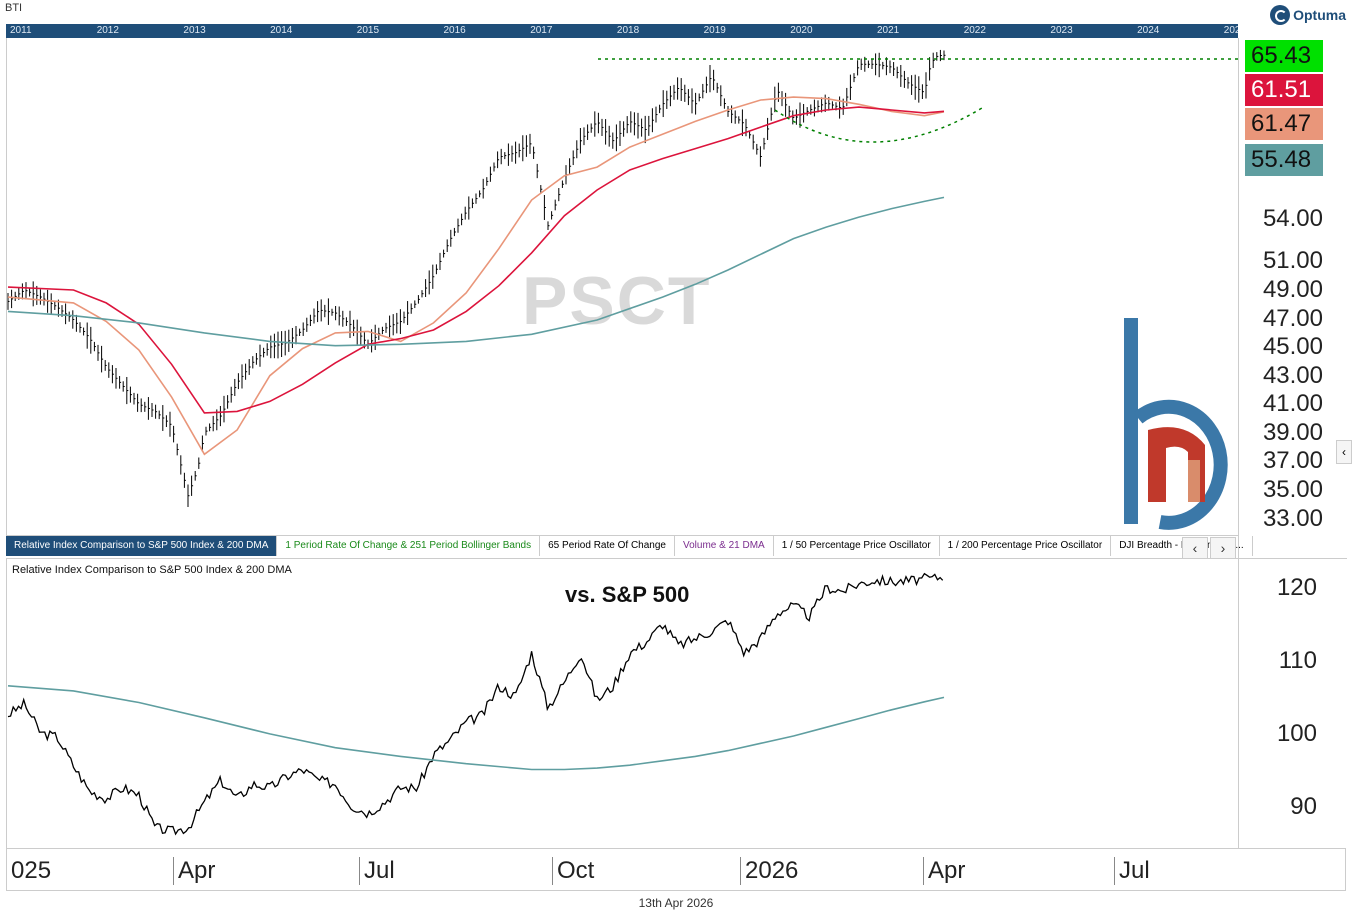 This screenshot has width=1352, height=924. I want to click on time-axis-label: 2026, so click(769, 871).